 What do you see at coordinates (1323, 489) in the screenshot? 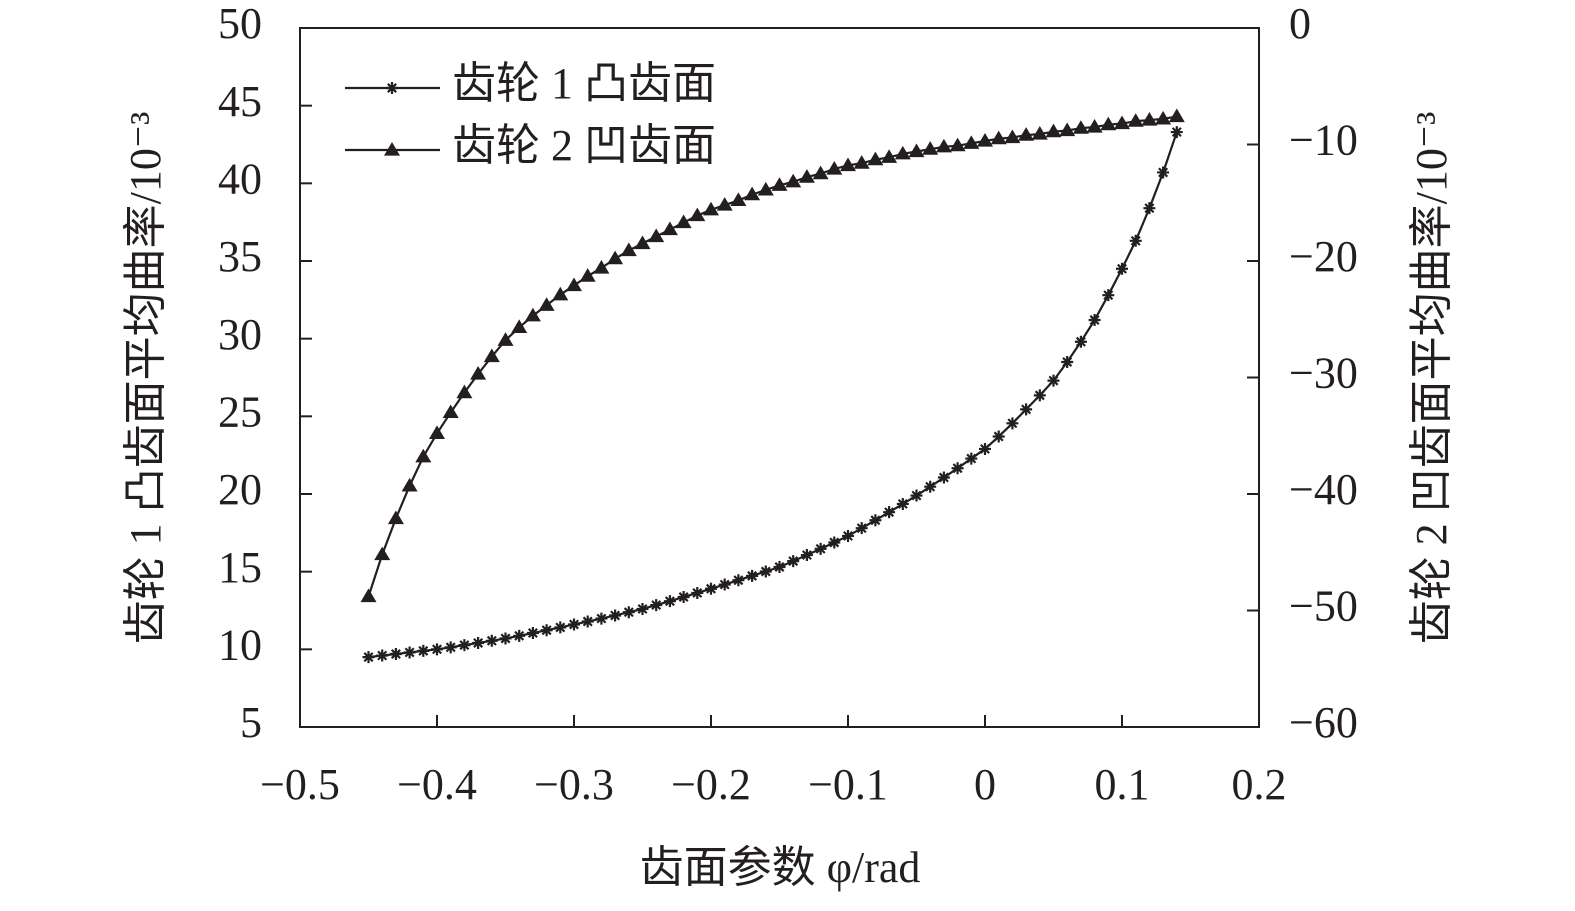
I see `y2-tick-label: −40` at bounding box center [1323, 489].